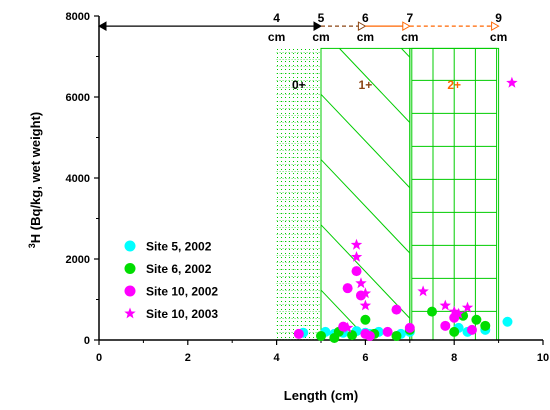 This screenshot has width=550, height=410. I want to click on legend-entry: Site 5, 2002, so click(168, 247).